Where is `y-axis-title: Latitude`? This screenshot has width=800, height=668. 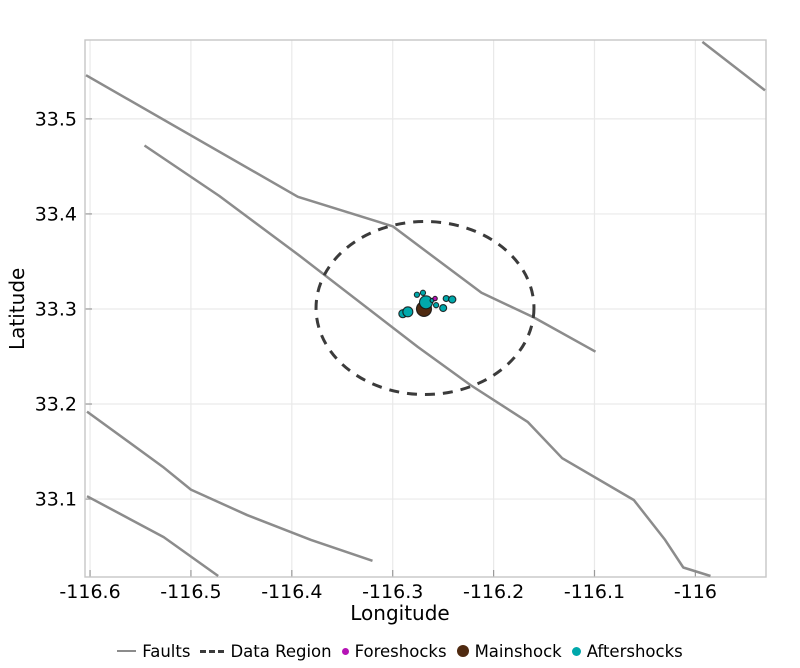 y-axis-title: Latitude is located at coordinates (17, 308).